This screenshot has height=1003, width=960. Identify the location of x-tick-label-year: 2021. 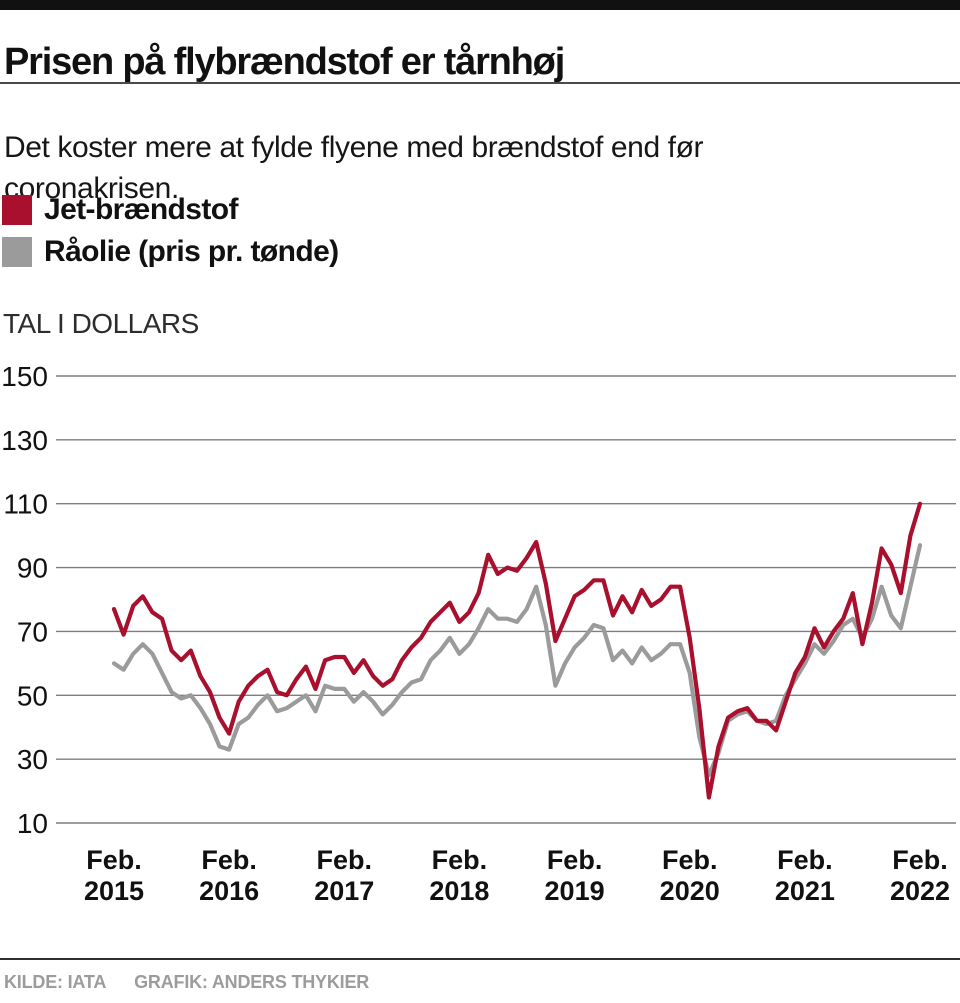
(805, 891).